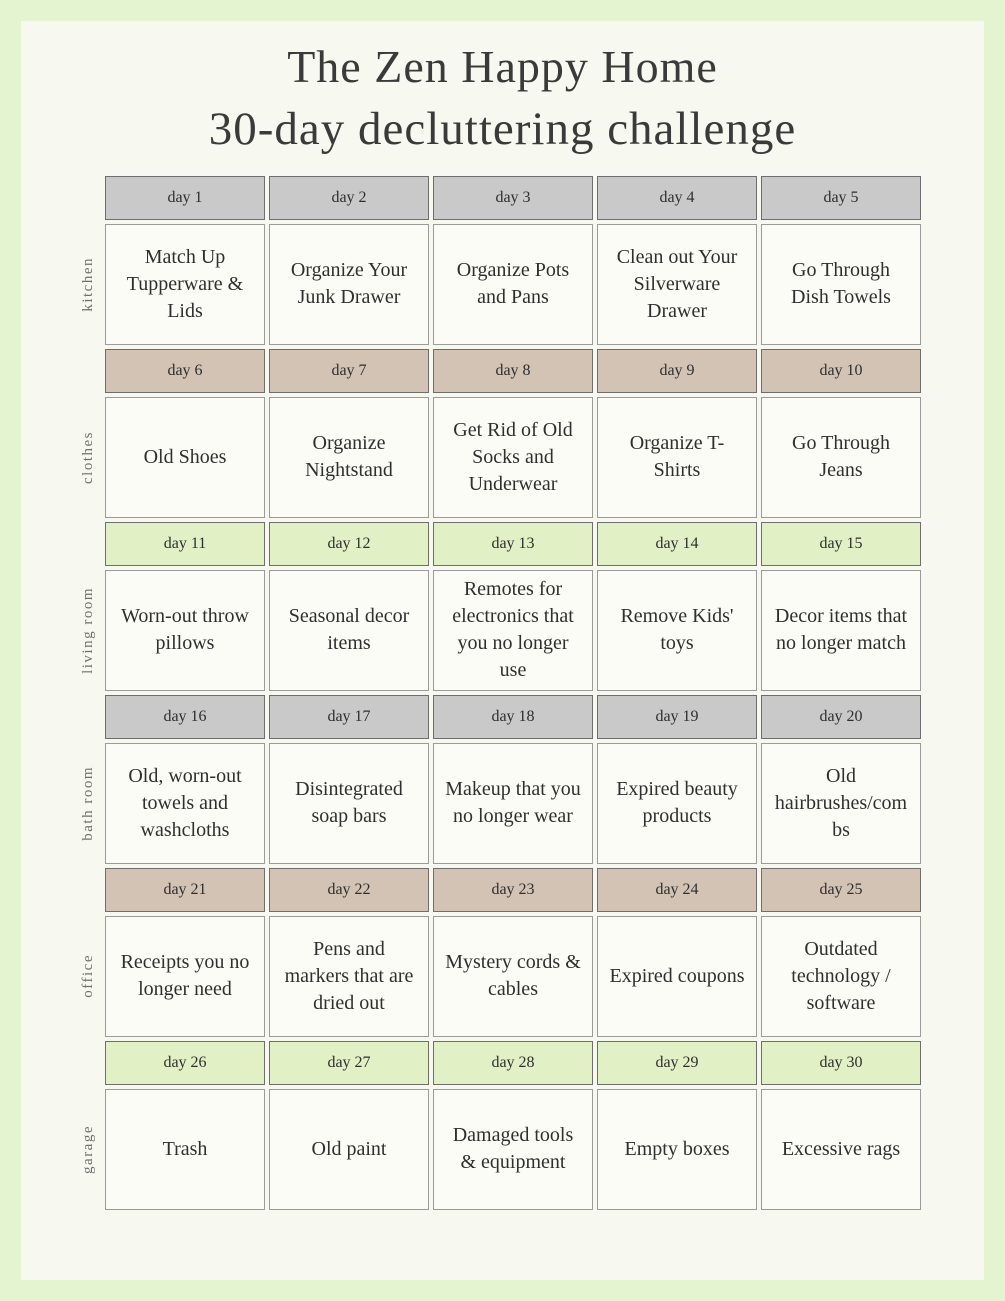 The height and width of the screenshot is (1301, 1005). I want to click on day-header: day 4, so click(677, 197).